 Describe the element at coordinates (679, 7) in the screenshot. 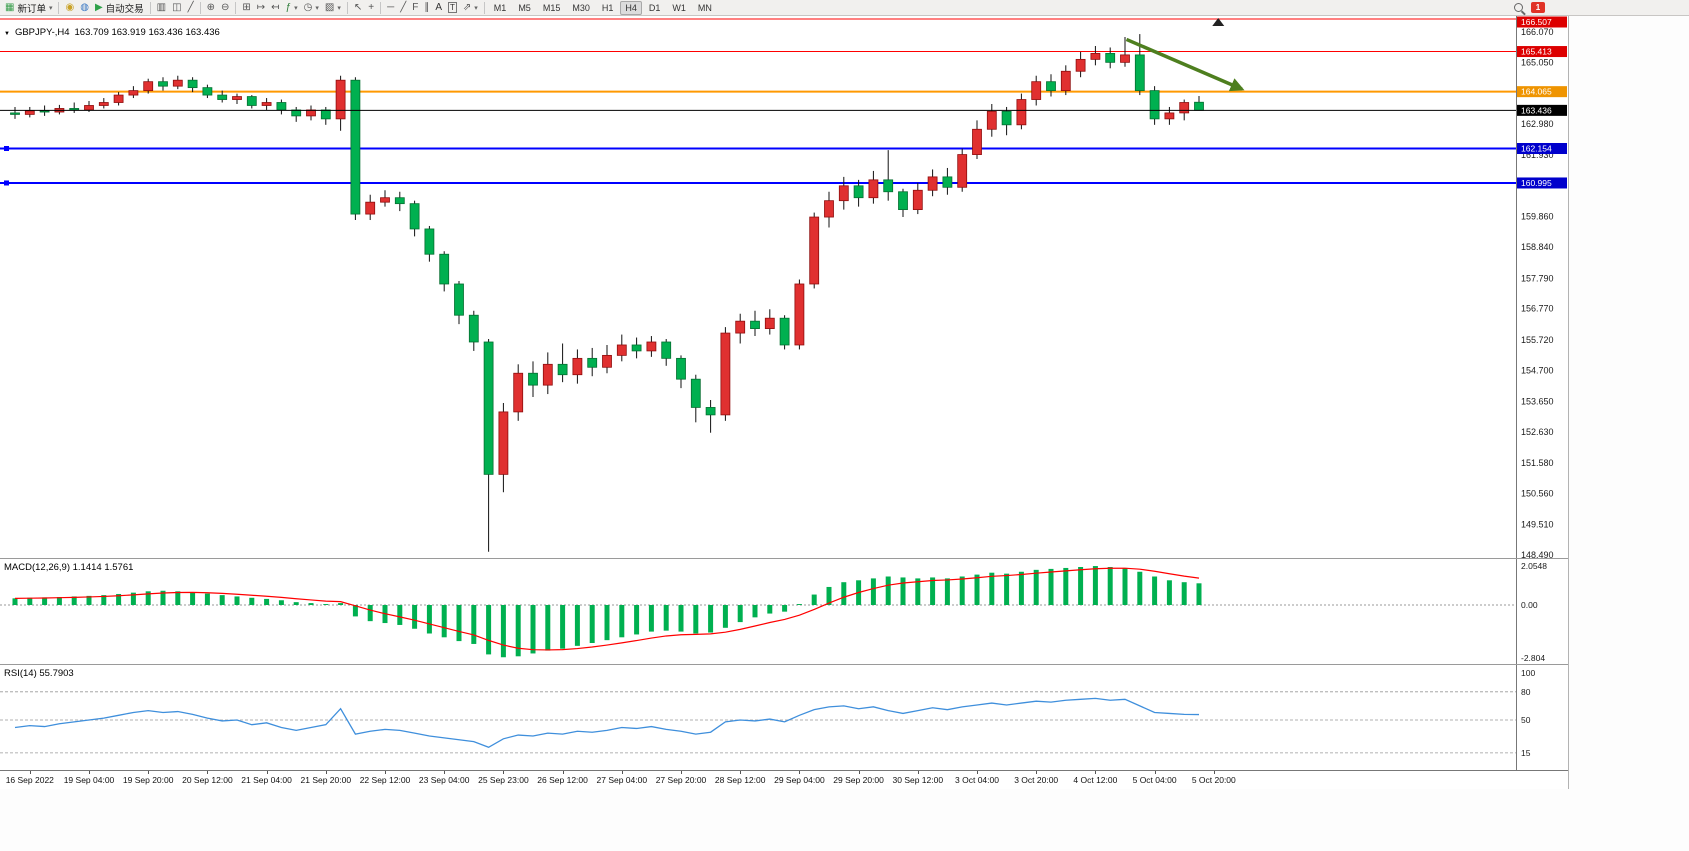

I see `timeframe-button-w1: W1` at that location.